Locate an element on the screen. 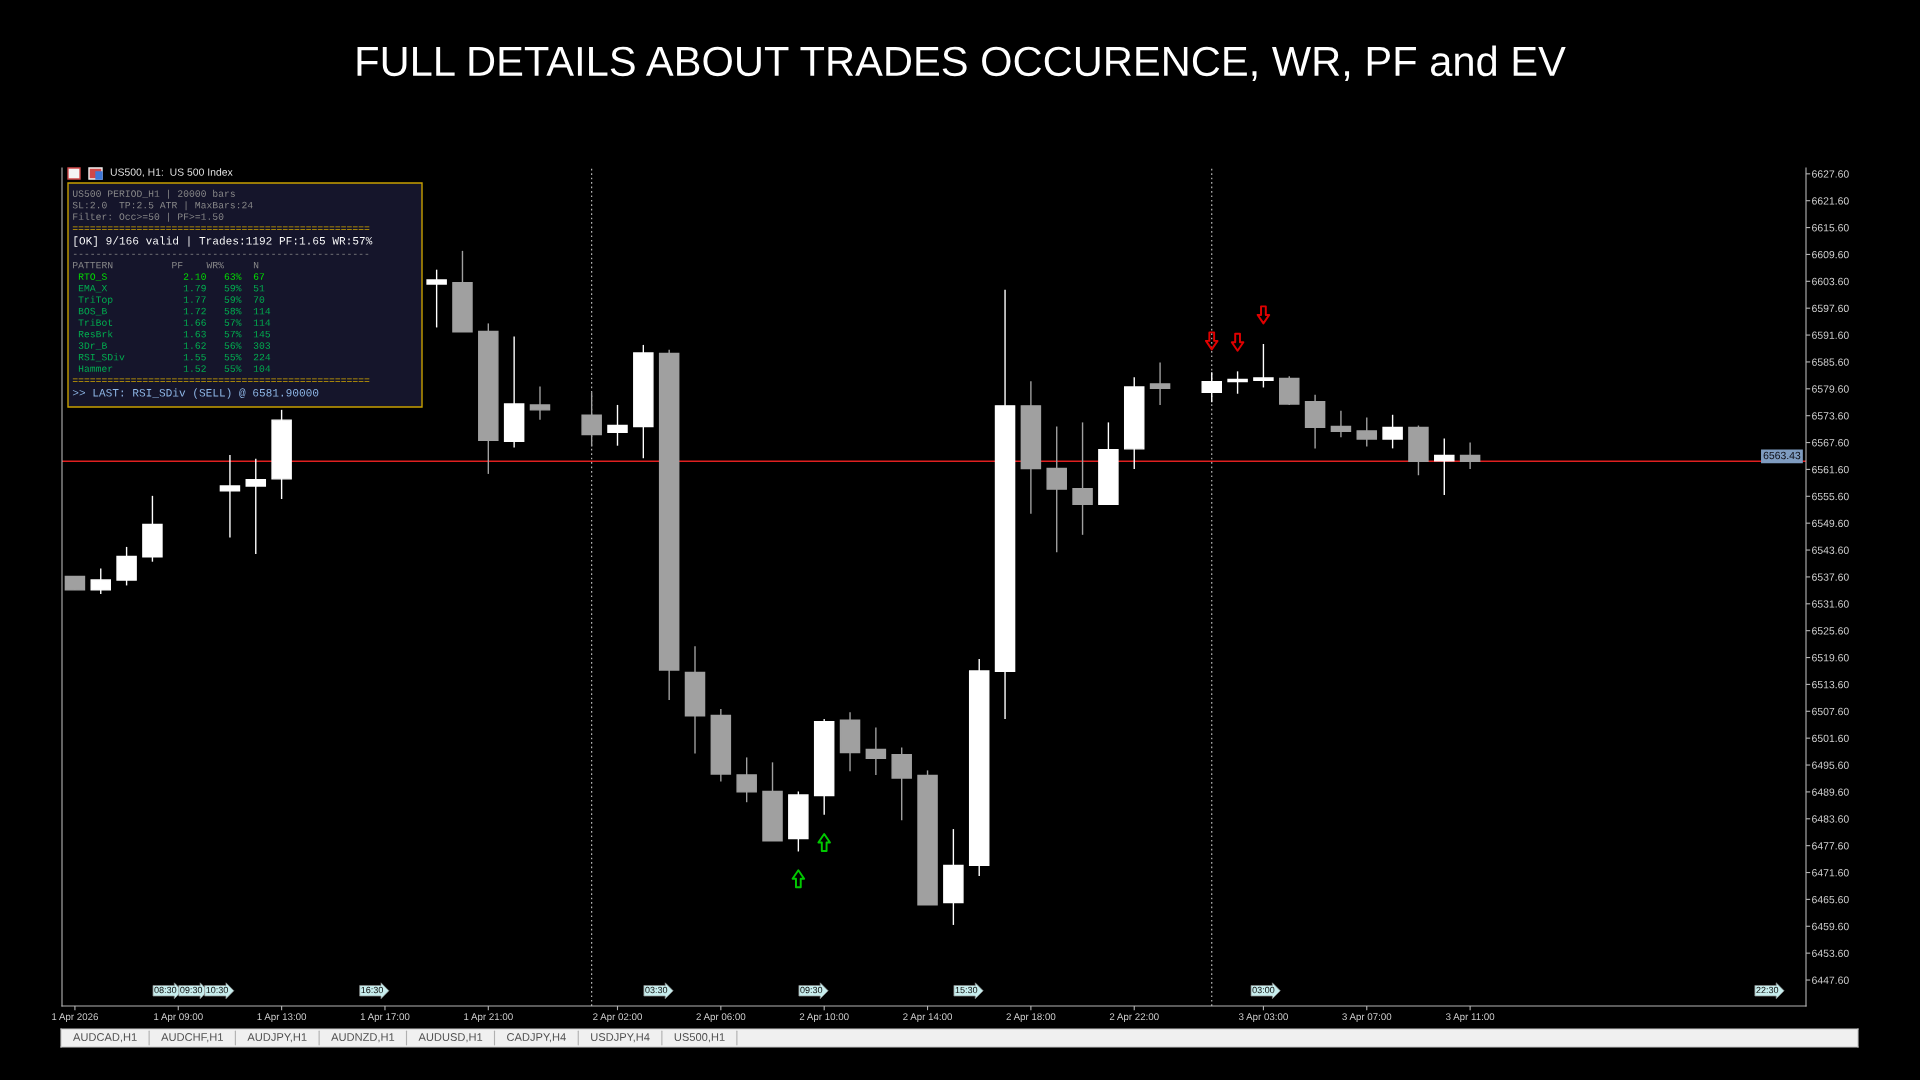  y-tick-label: 6507.60 is located at coordinates (1830, 711).